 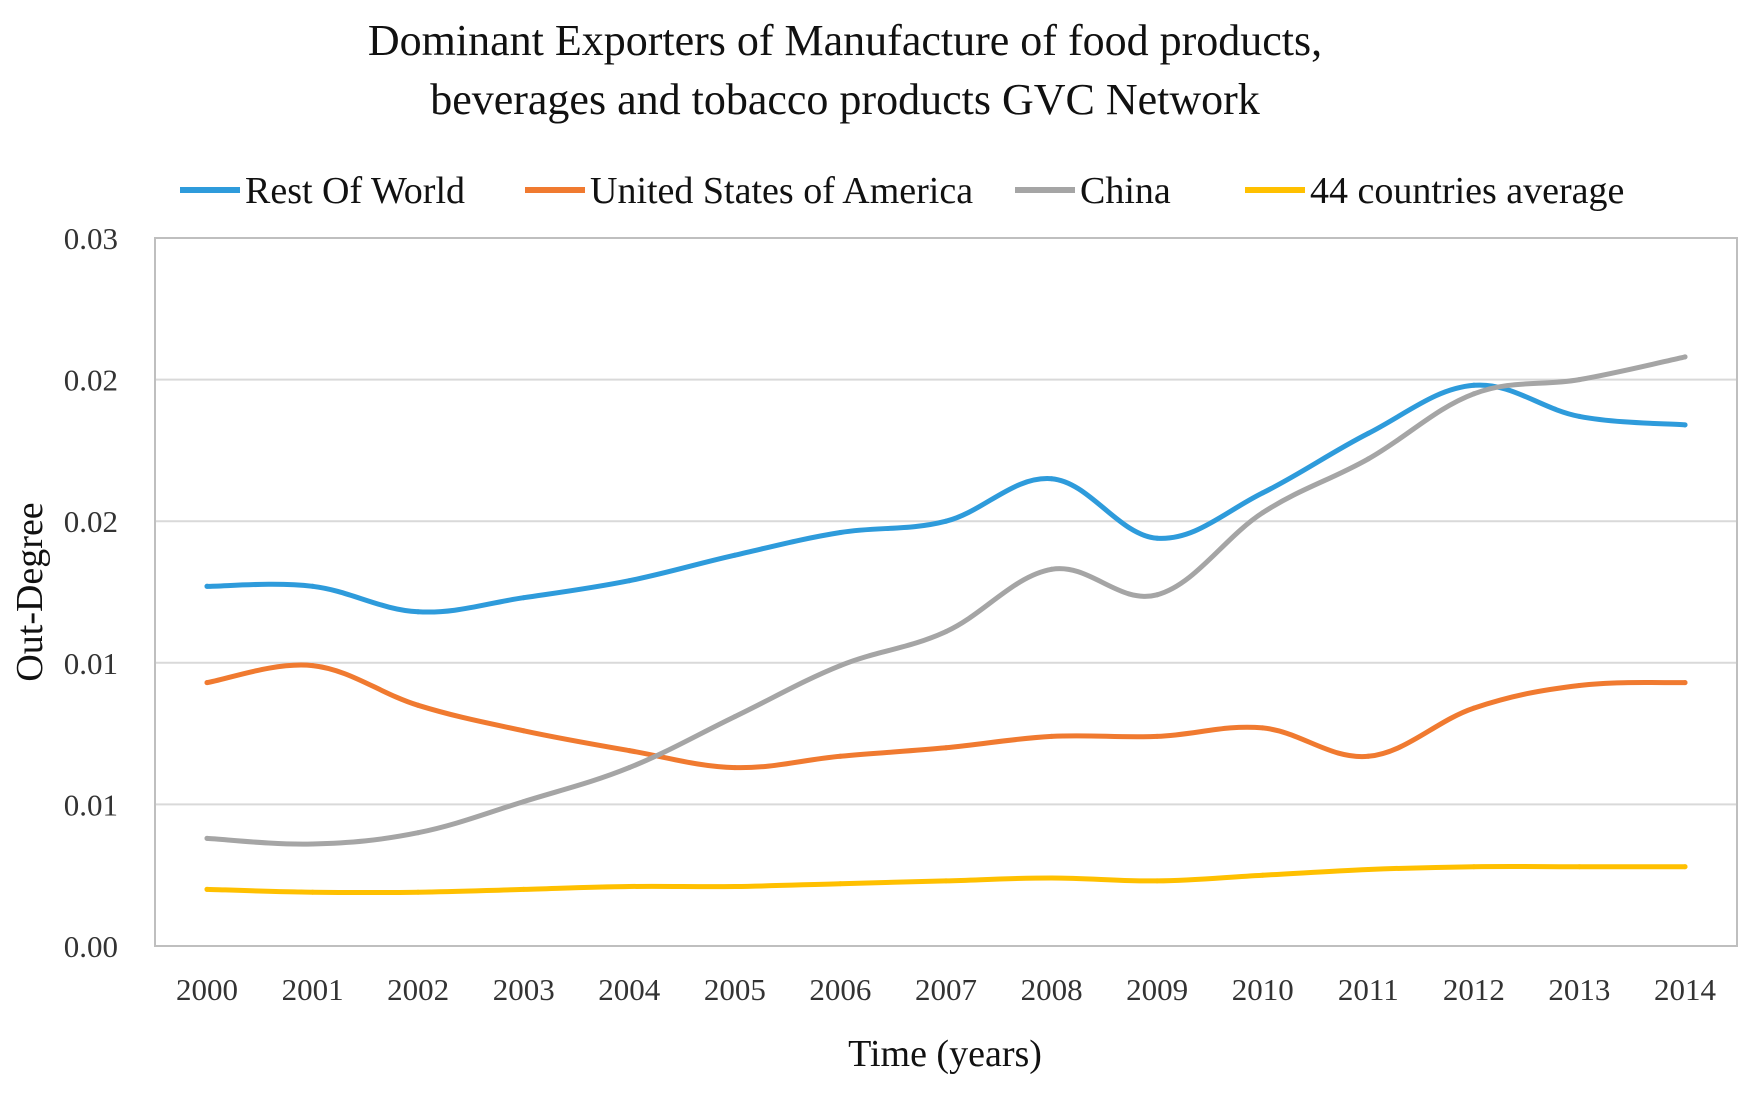 I want to click on data-point-united-states-of-america-2003, so click(x=524, y=731).